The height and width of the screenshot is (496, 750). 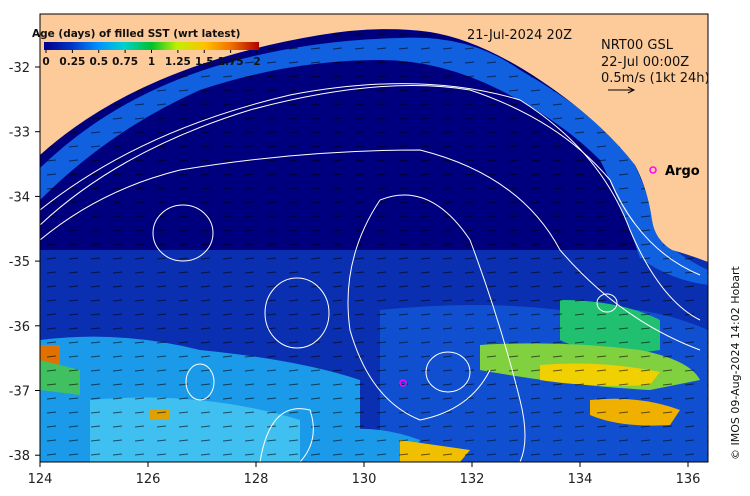 What do you see at coordinates (580, 479) in the screenshot?
I see `x-tick-label: 134` at bounding box center [580, 479].